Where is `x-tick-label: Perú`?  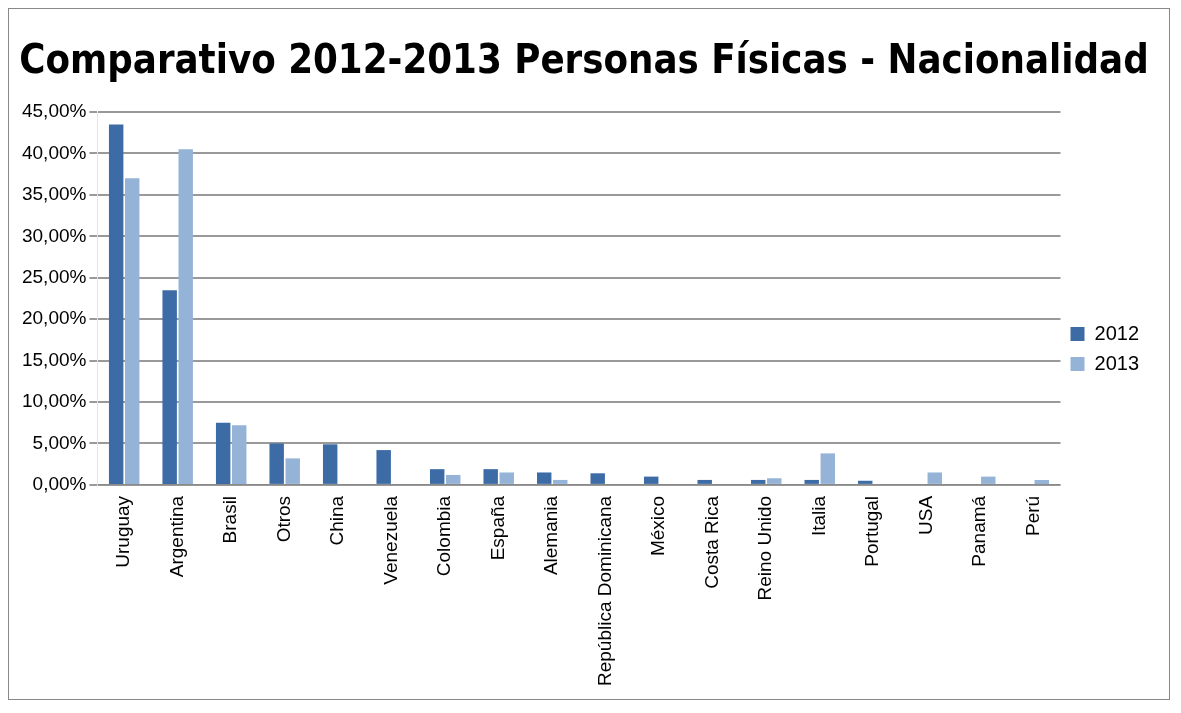
x-tick-label: Perú is located at coordinates (1032, 516).